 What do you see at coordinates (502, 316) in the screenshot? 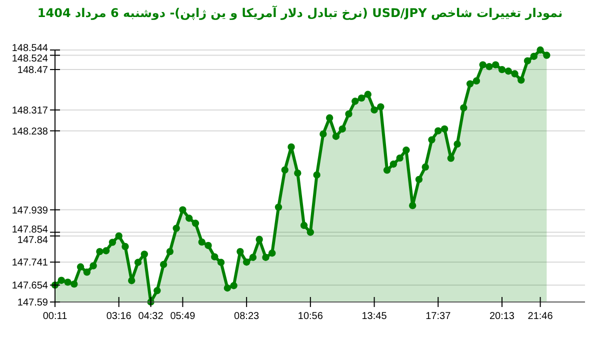
I see `x-tick-label: 20:13` at bounding box center [502, 316].